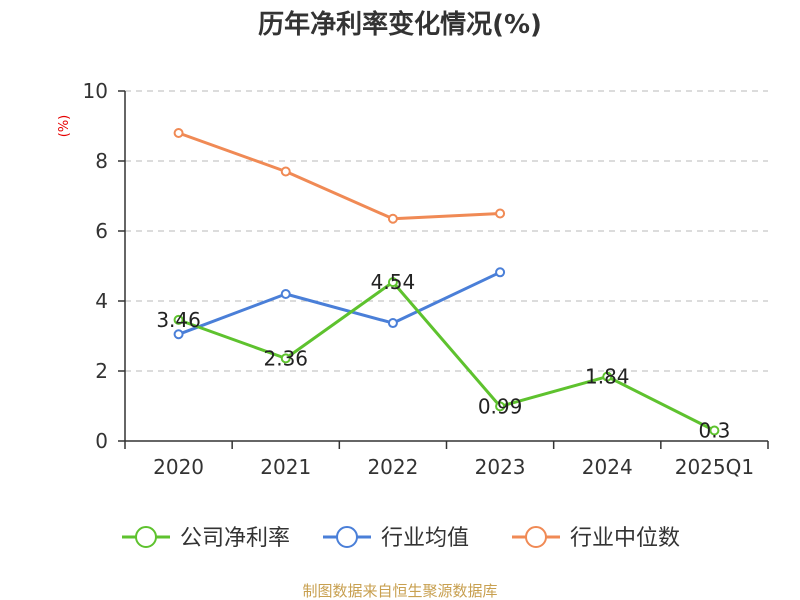  Describe the element at coordinates (425, 538) in the screenshot. I see `legend-label: 行业均值` at that location.